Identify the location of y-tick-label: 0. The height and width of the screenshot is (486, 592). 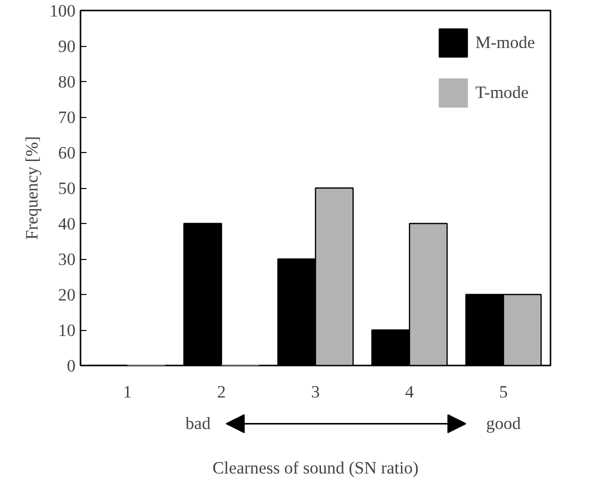
(71, 366).